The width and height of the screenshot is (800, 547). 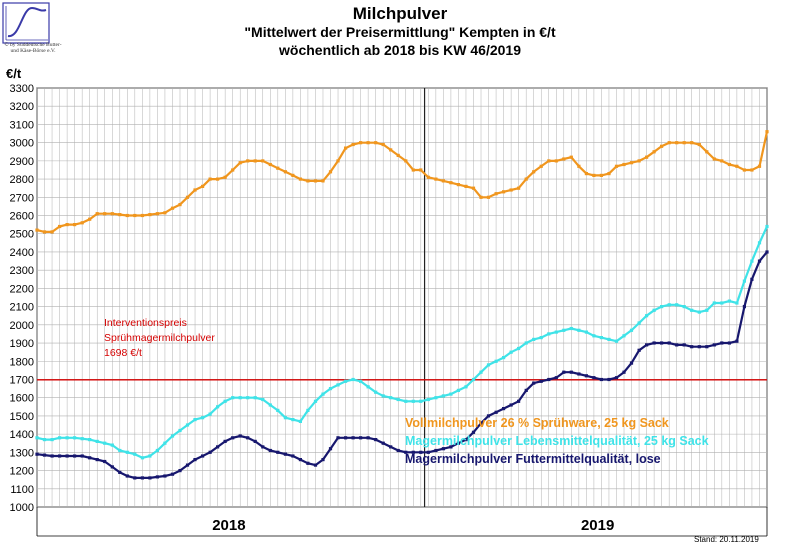 I want to click on y-tick-label: 1200, so click(x=22, y=472).